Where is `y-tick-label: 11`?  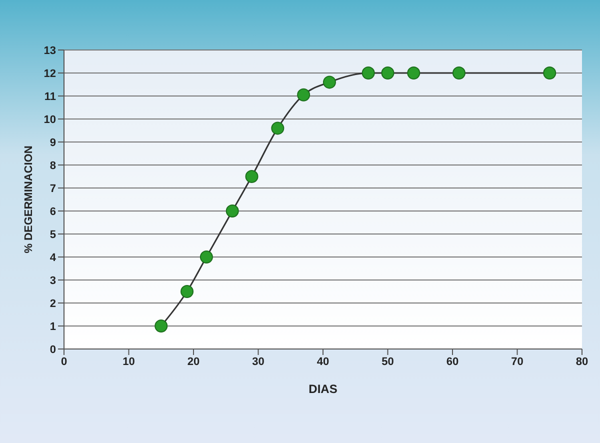 y-tick-label: 11 is located at coordinates (50, 96).